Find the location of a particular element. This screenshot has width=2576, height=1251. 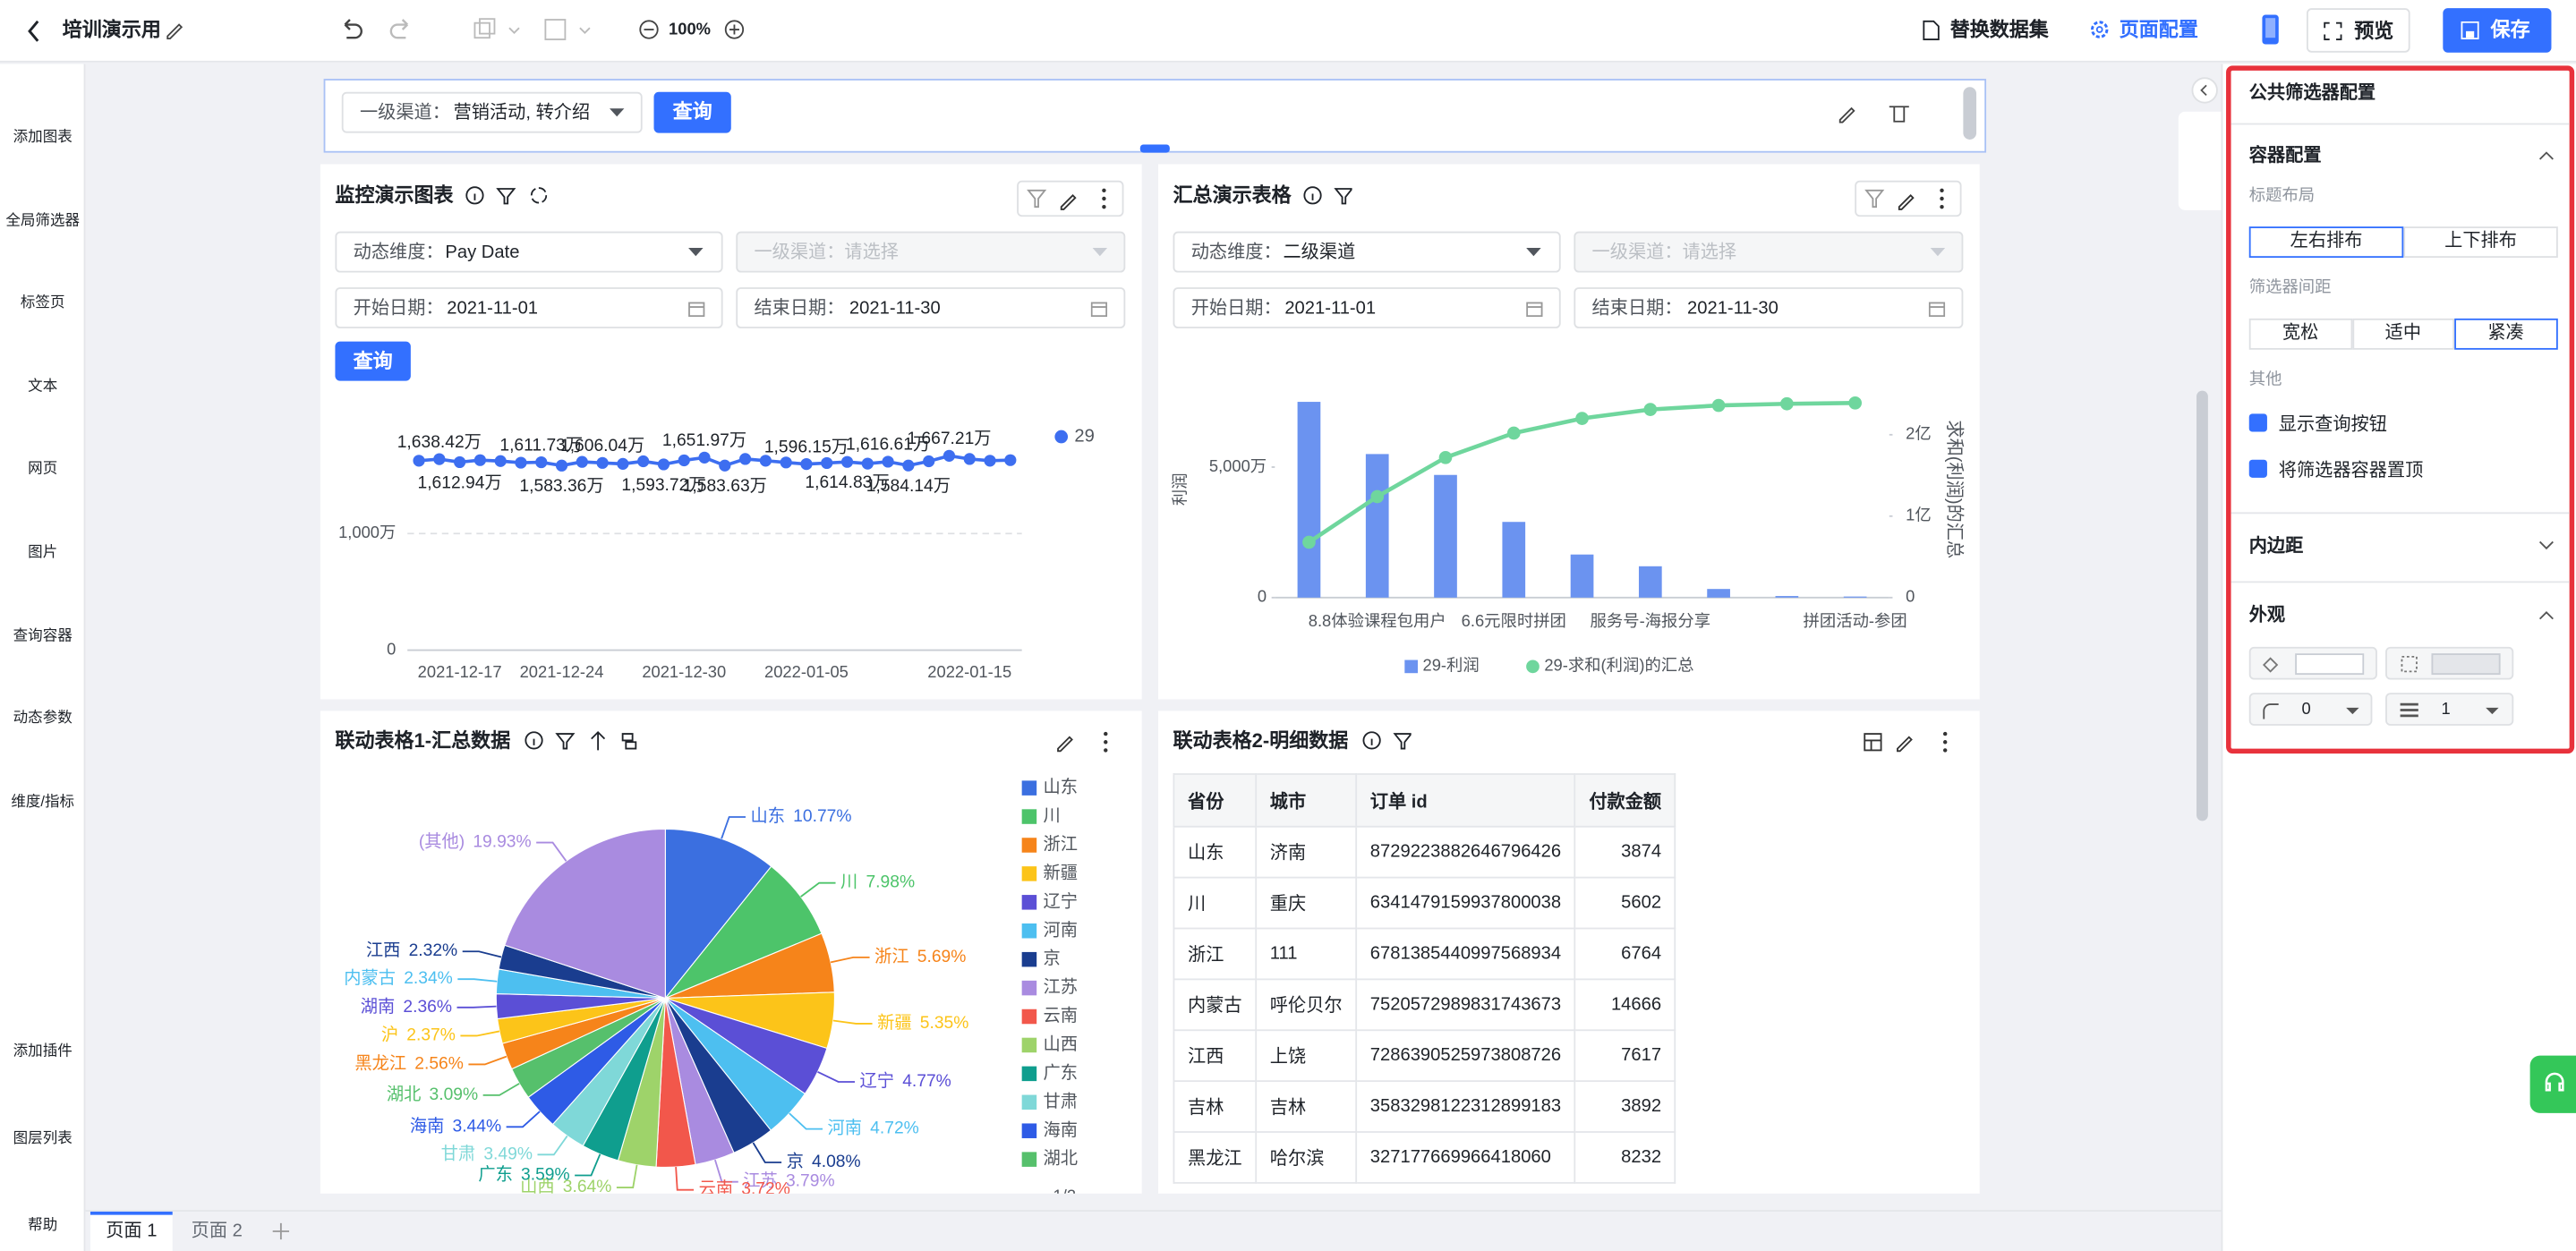

slice-name: 广东 is located at coordinates (495, 1175).